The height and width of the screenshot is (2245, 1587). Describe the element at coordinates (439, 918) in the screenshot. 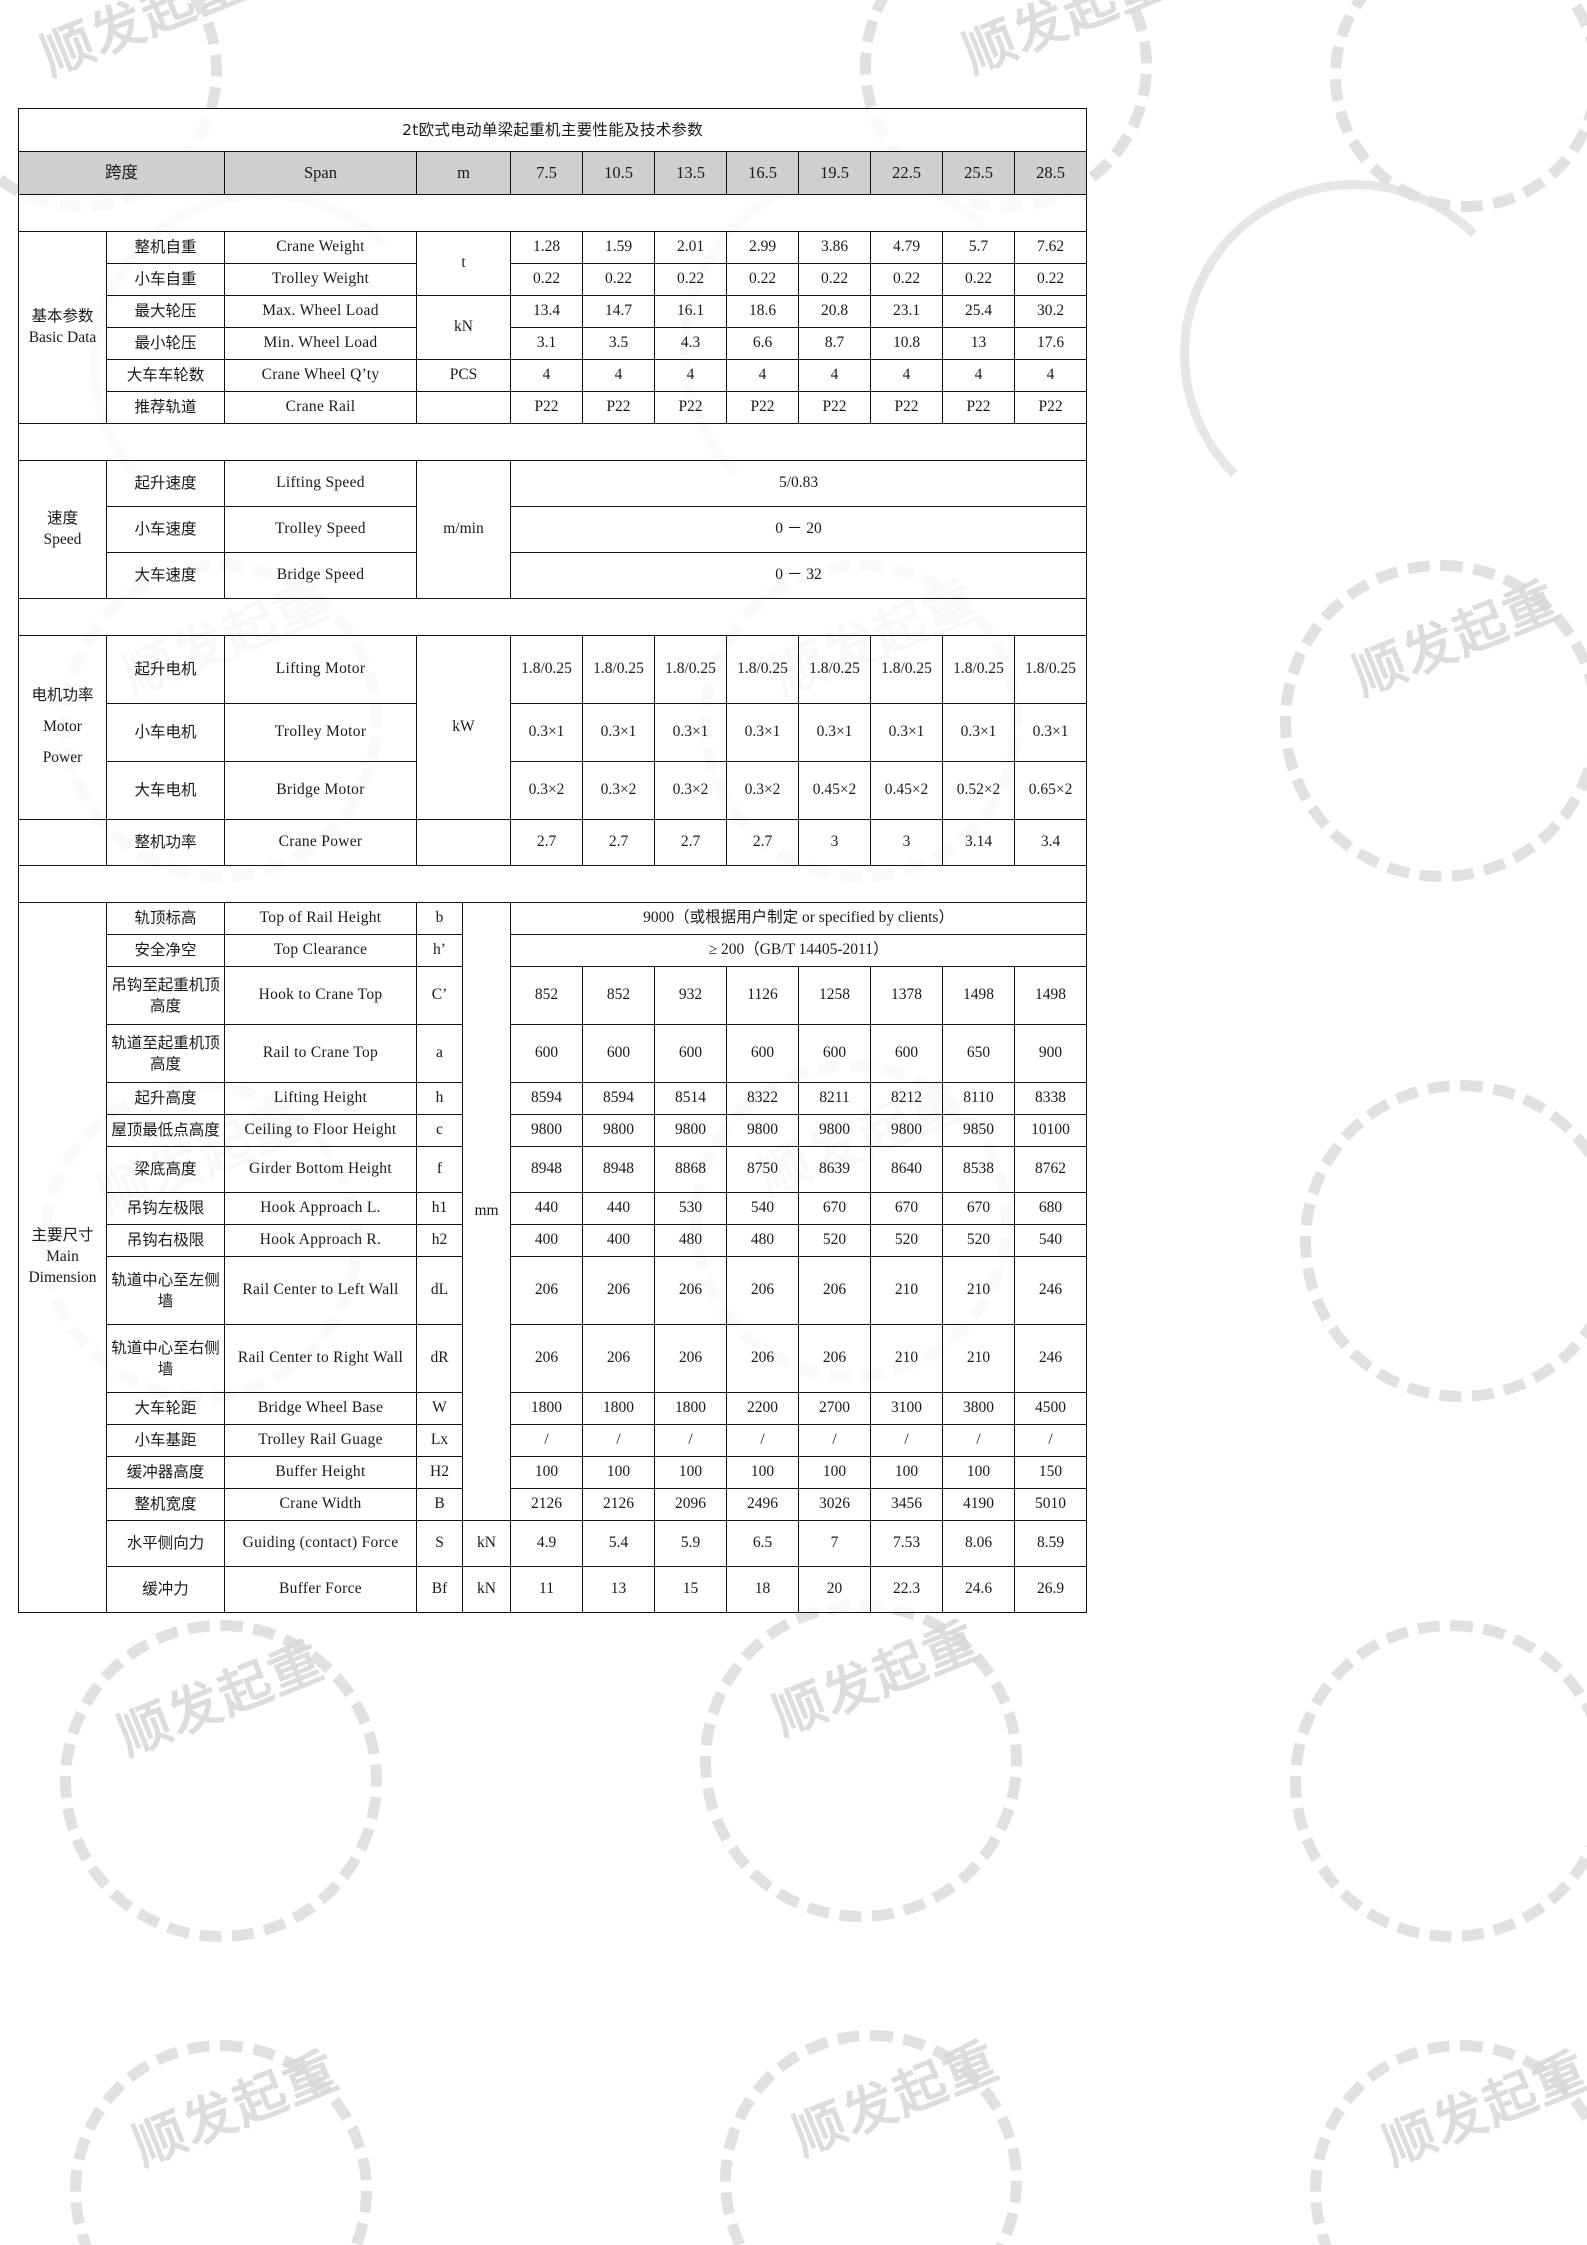

I see `row-symbol: b` at that location.